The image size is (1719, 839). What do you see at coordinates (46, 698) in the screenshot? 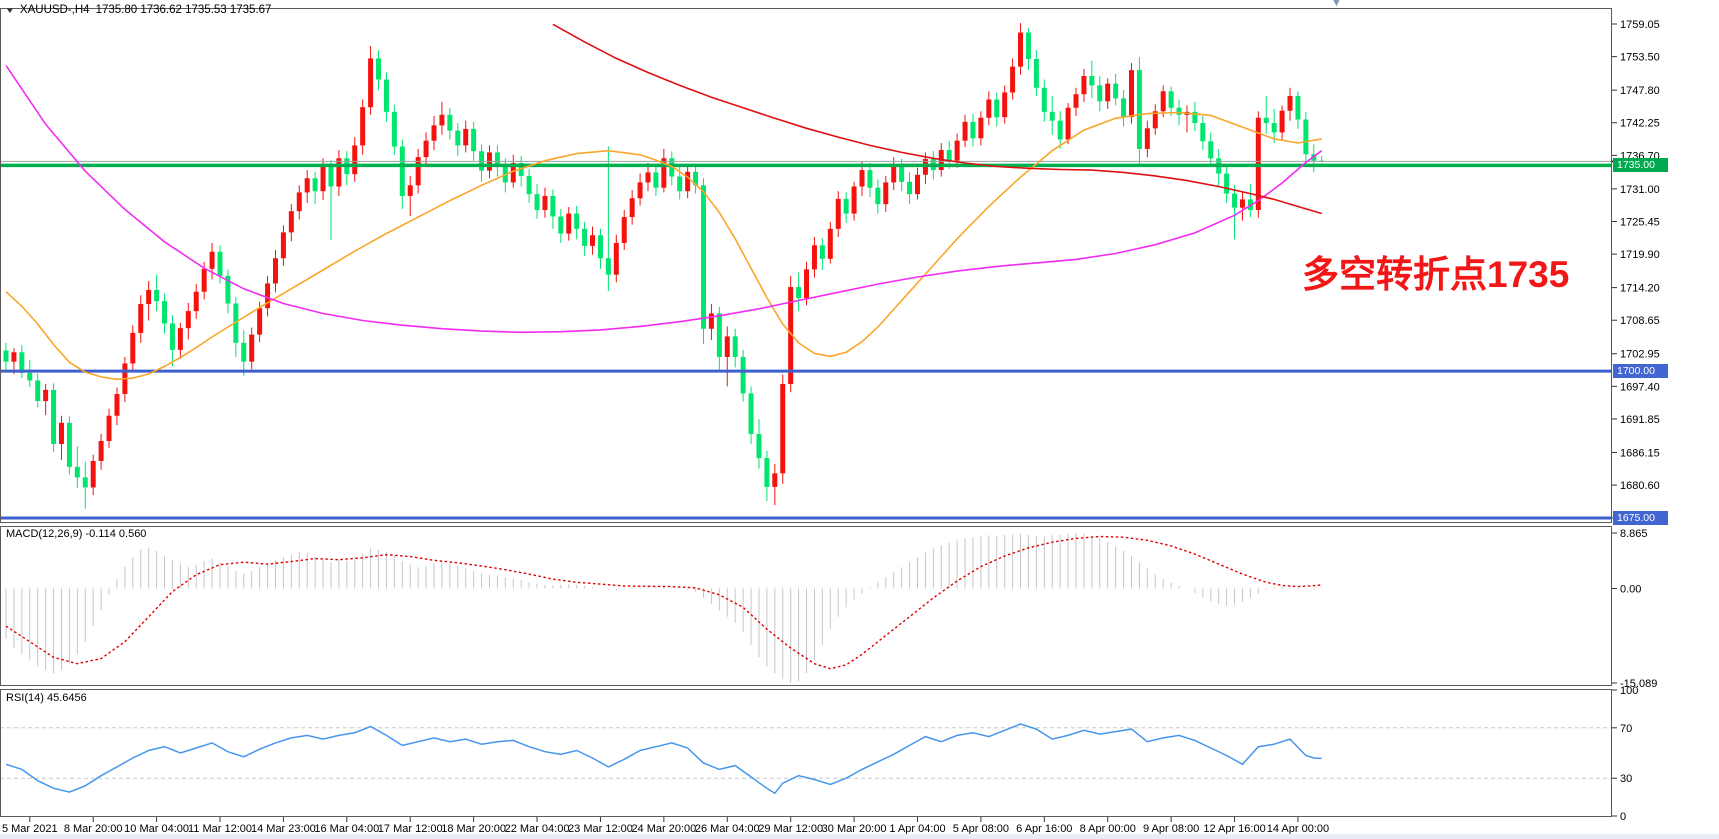
I see `rsi-indicator-label: RSI(14) 45.6456` at bounding box center [46, 698].